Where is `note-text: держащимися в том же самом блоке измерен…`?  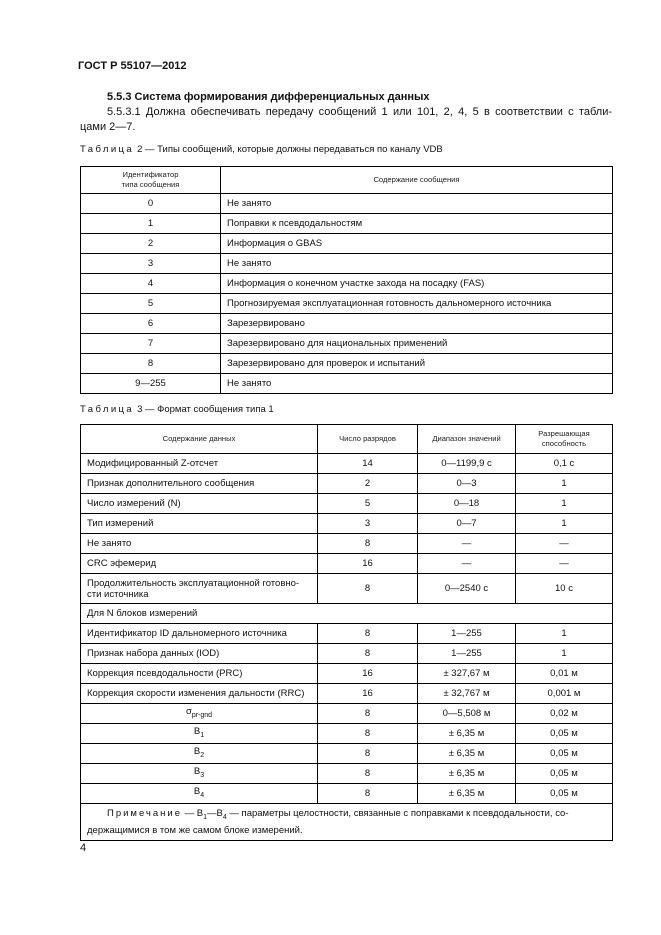 note-text: держащимися в том же самом блоке измерен… is located at coordinates (195, 830).